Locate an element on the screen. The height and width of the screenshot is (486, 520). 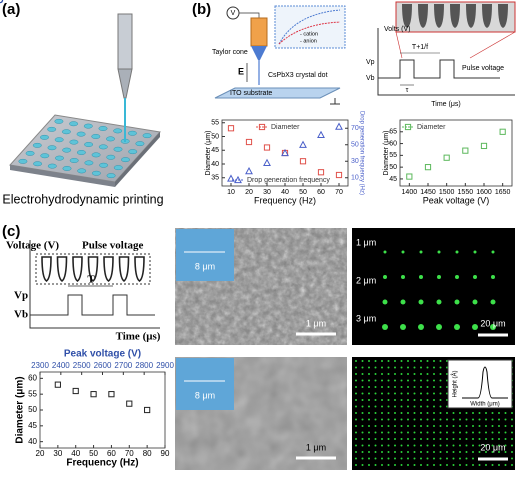
y-axis-title: Diameter (μm) is located at coordinates (386, 153).